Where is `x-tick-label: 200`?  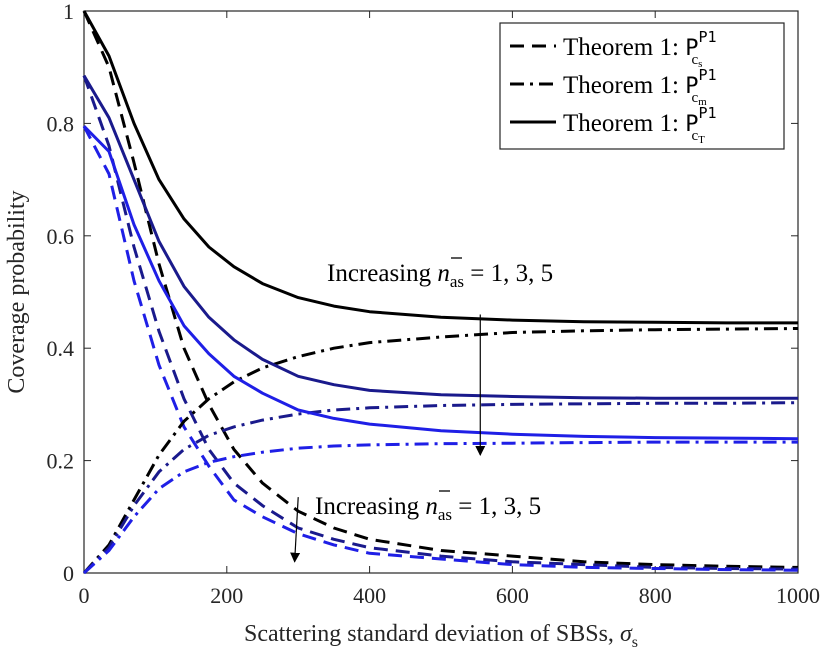 x-tick-label: 200 is located at coordinates (226, 595).